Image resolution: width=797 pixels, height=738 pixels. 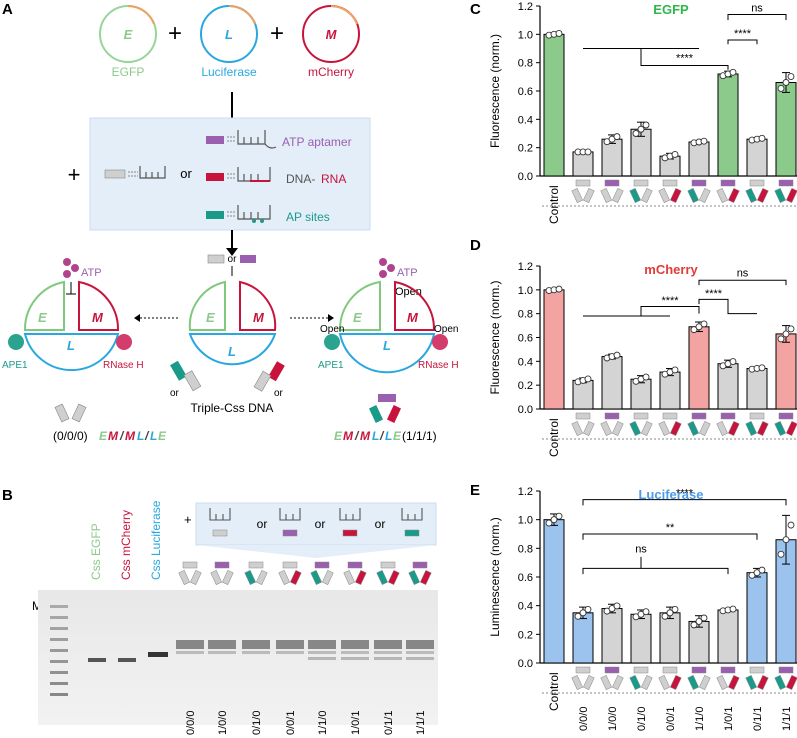 What do you see at coordinates (257, 723) in the screenshot?
I see `lane-code: 0/1/0` at bounding box center [257, 723].